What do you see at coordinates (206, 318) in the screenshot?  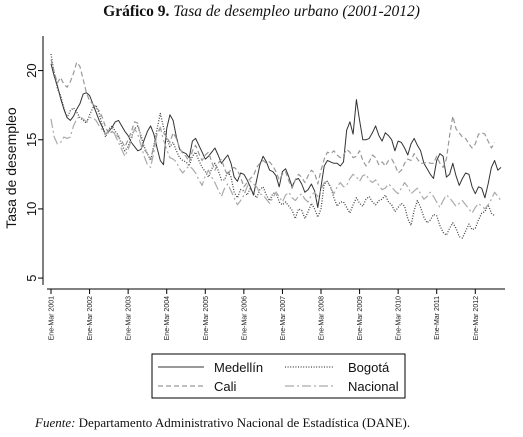 I see `x-tick-label: Ene-Mar 2005` at bounding box center [206, 318].